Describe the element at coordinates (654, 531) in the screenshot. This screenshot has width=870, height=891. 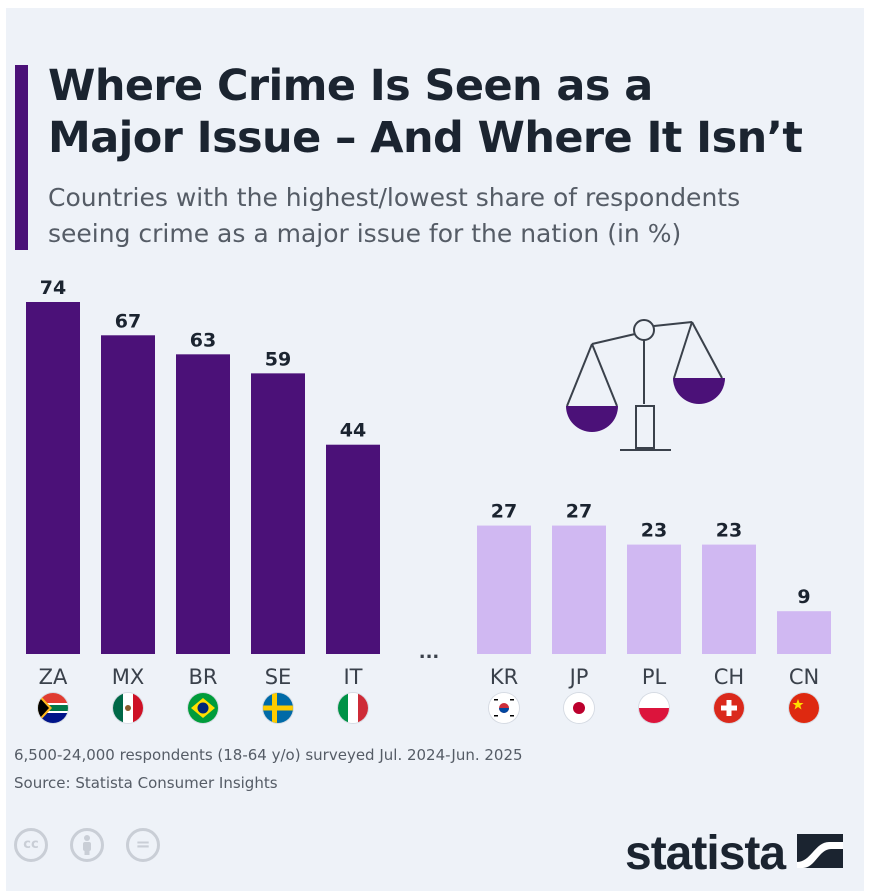
I see `data-label-pl: 23` at that location.